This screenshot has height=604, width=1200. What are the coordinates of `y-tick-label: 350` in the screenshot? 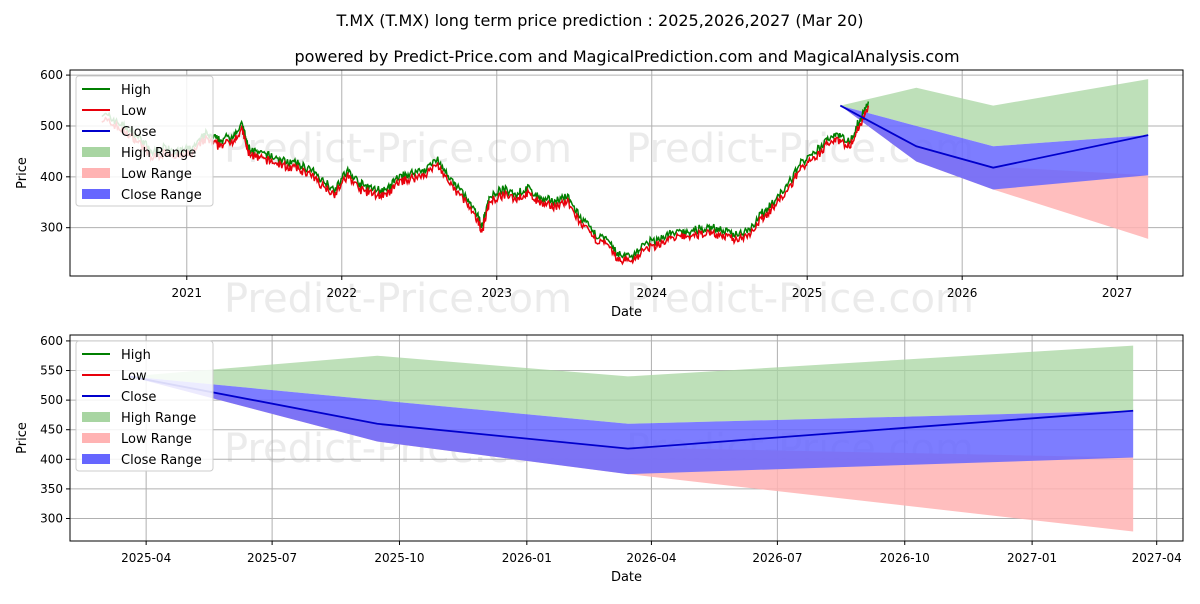 It's located at (51, 489).